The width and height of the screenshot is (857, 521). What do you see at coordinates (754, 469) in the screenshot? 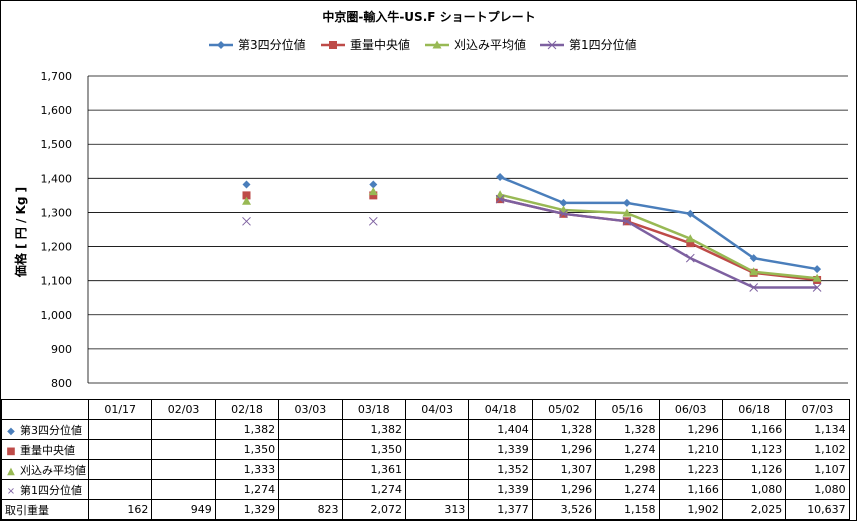
I see `data-label: 1,126` at bounding box center [754, 469].